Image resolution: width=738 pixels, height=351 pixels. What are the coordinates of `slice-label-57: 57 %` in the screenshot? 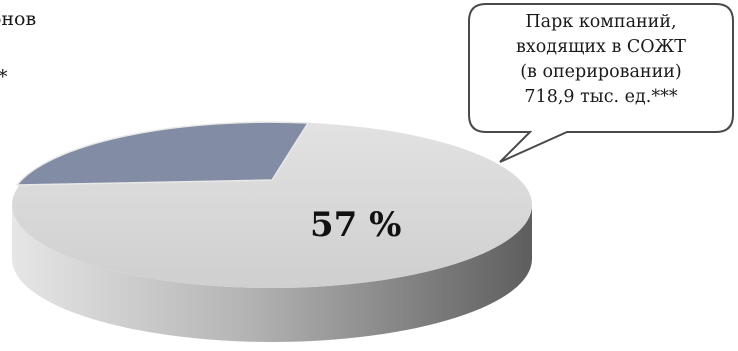 It's located at (355, 225).